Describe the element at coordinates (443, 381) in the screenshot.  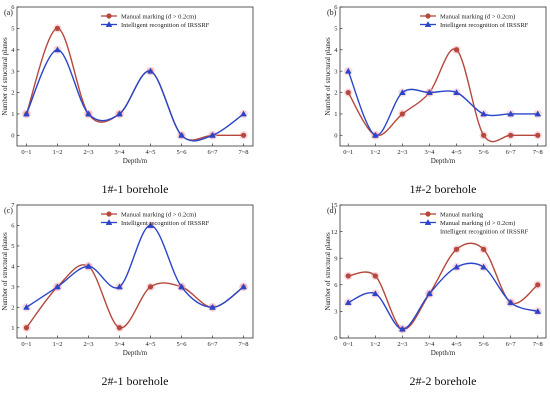
I see `panel-caption: 2#-2 borehole` at that location.